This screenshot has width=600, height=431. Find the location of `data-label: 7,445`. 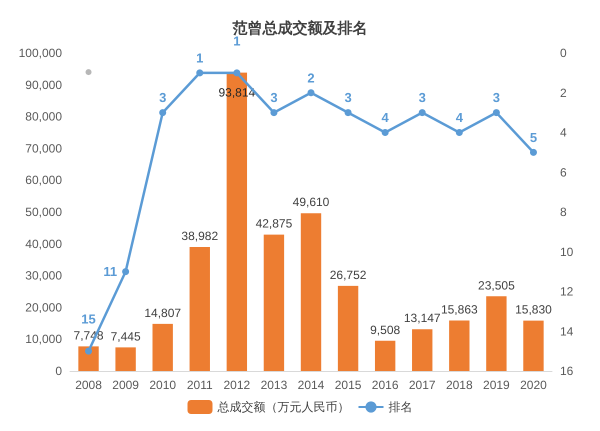

data-label: 7,445 is located at coordinates (125, 336).